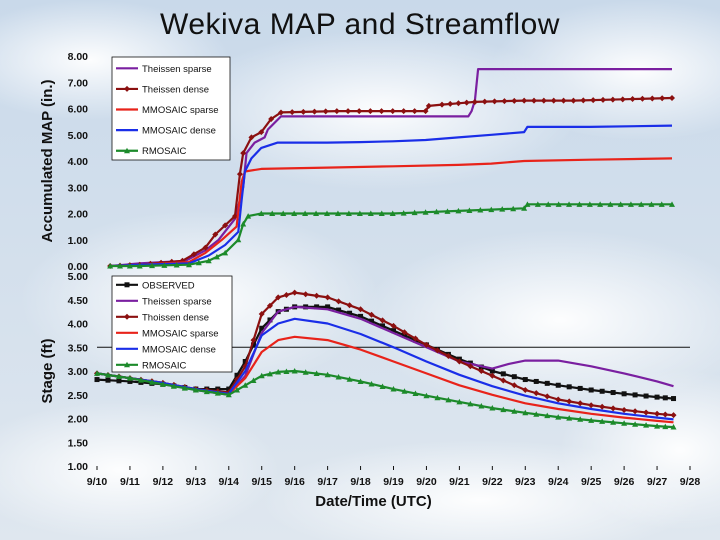 The image size is (720, 540). What do you see at coordinates (47, 371) in the screenshot?
I see `y-axis-label: Stage (ft)` at bounding box center [47, 371].